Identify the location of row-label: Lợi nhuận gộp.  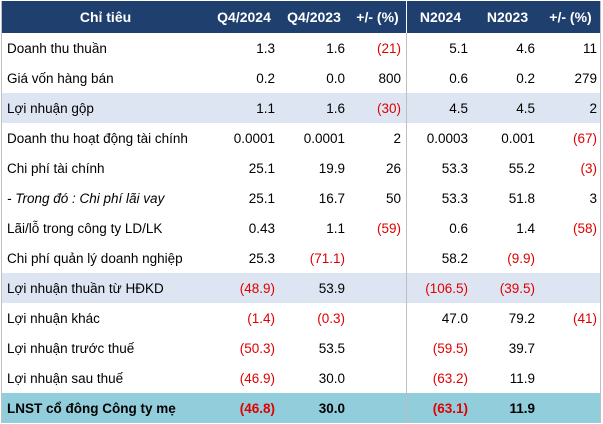
(50, 108).